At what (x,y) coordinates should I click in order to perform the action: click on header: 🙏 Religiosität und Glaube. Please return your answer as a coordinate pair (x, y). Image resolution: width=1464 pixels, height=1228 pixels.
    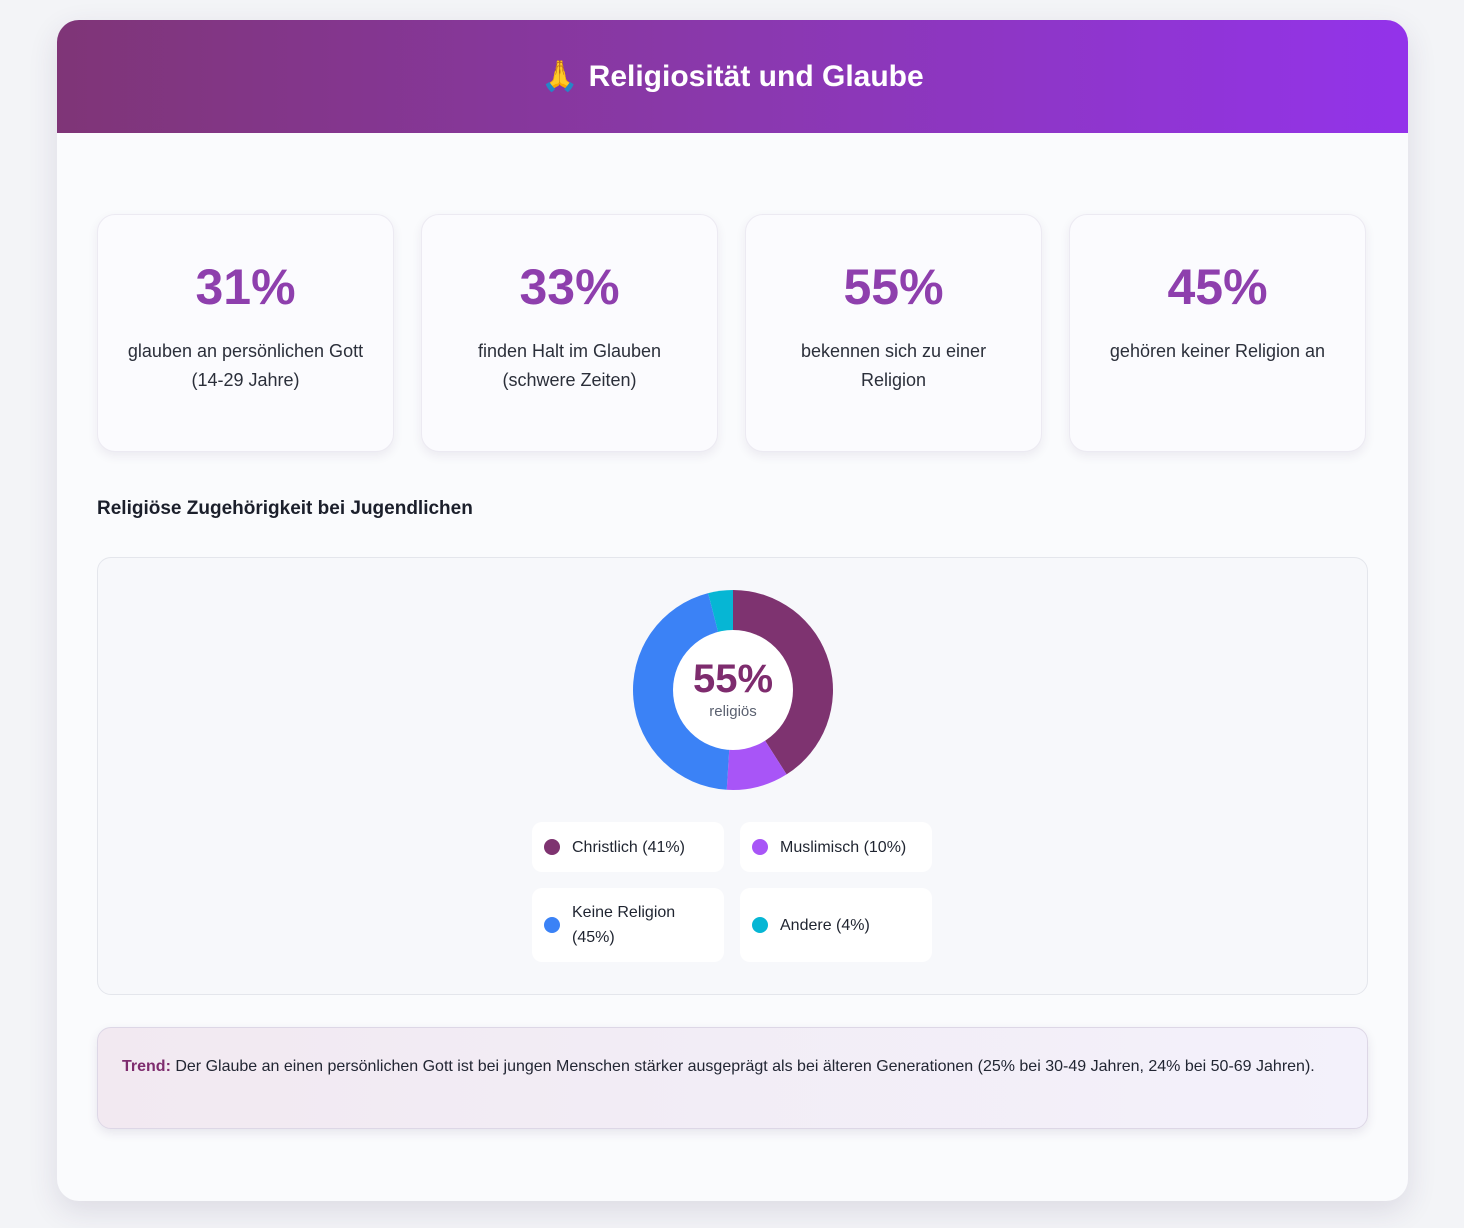
    Looking at the image, I should click on (732, 76).